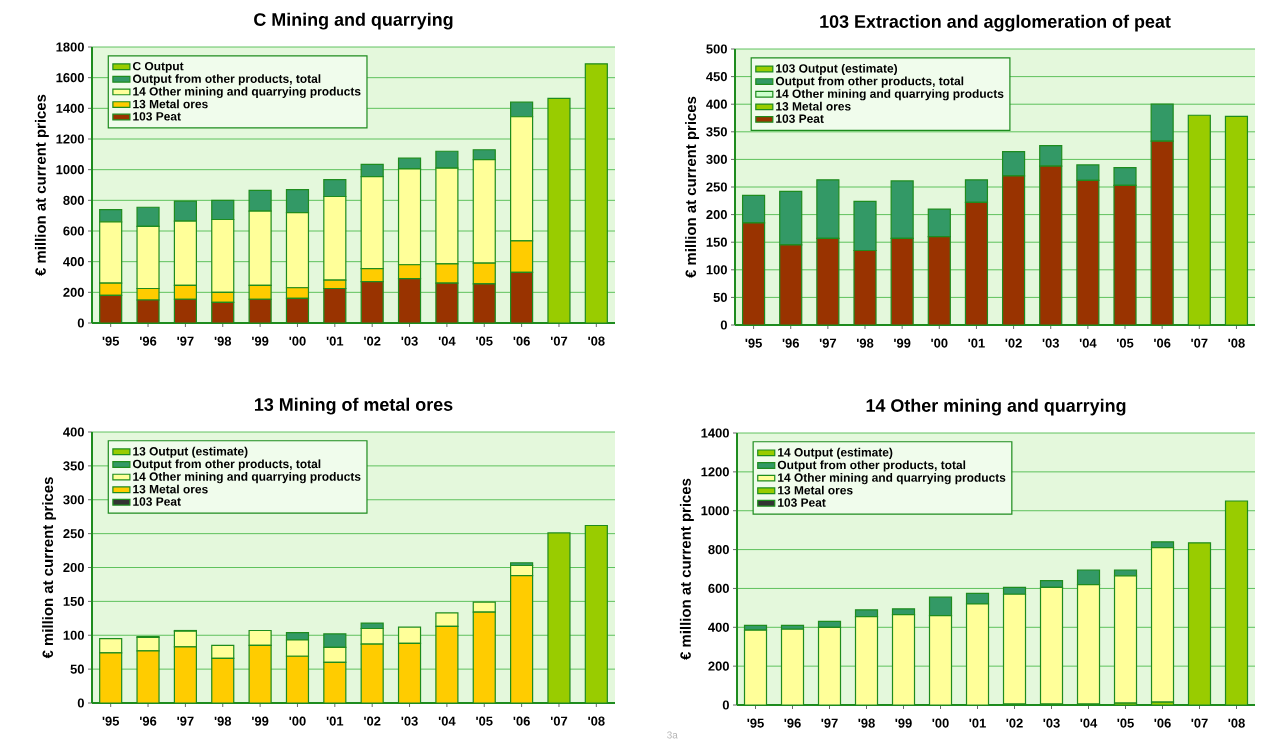  I want to click on legend-label: 14 Output (estimate), so click(835, 453).